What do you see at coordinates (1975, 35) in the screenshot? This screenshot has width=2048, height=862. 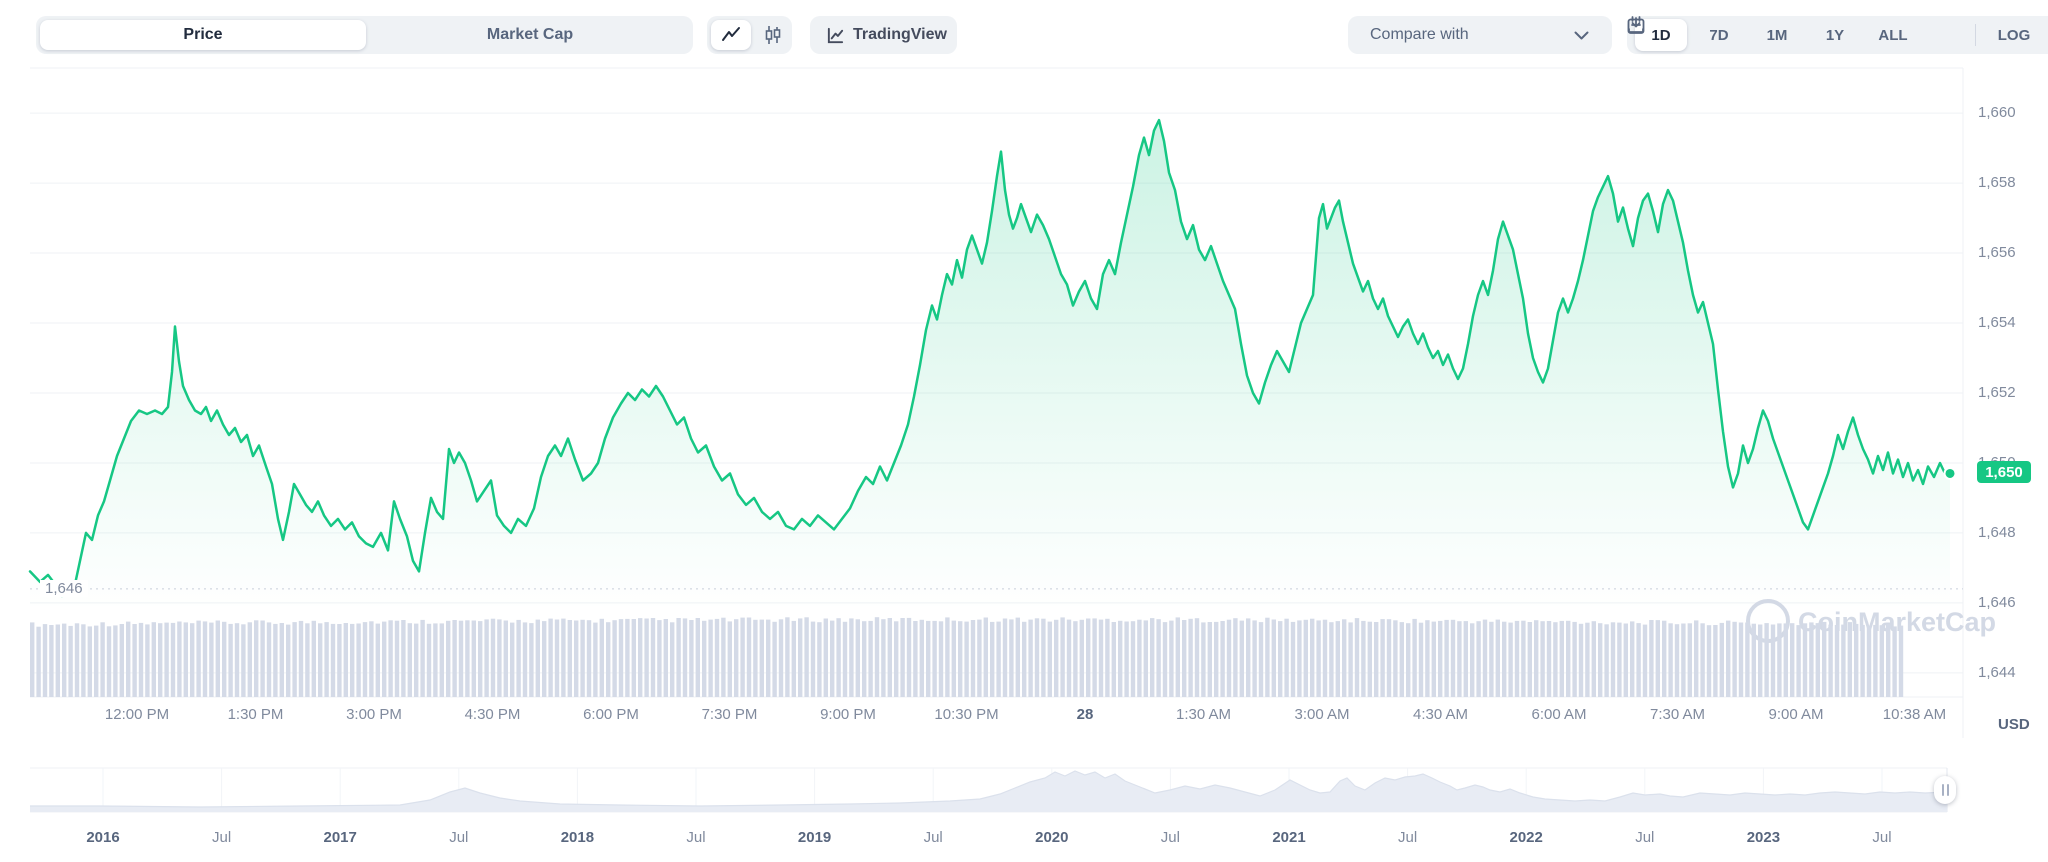 I see `toolbar-divider` at bounding box center [1975, 35].